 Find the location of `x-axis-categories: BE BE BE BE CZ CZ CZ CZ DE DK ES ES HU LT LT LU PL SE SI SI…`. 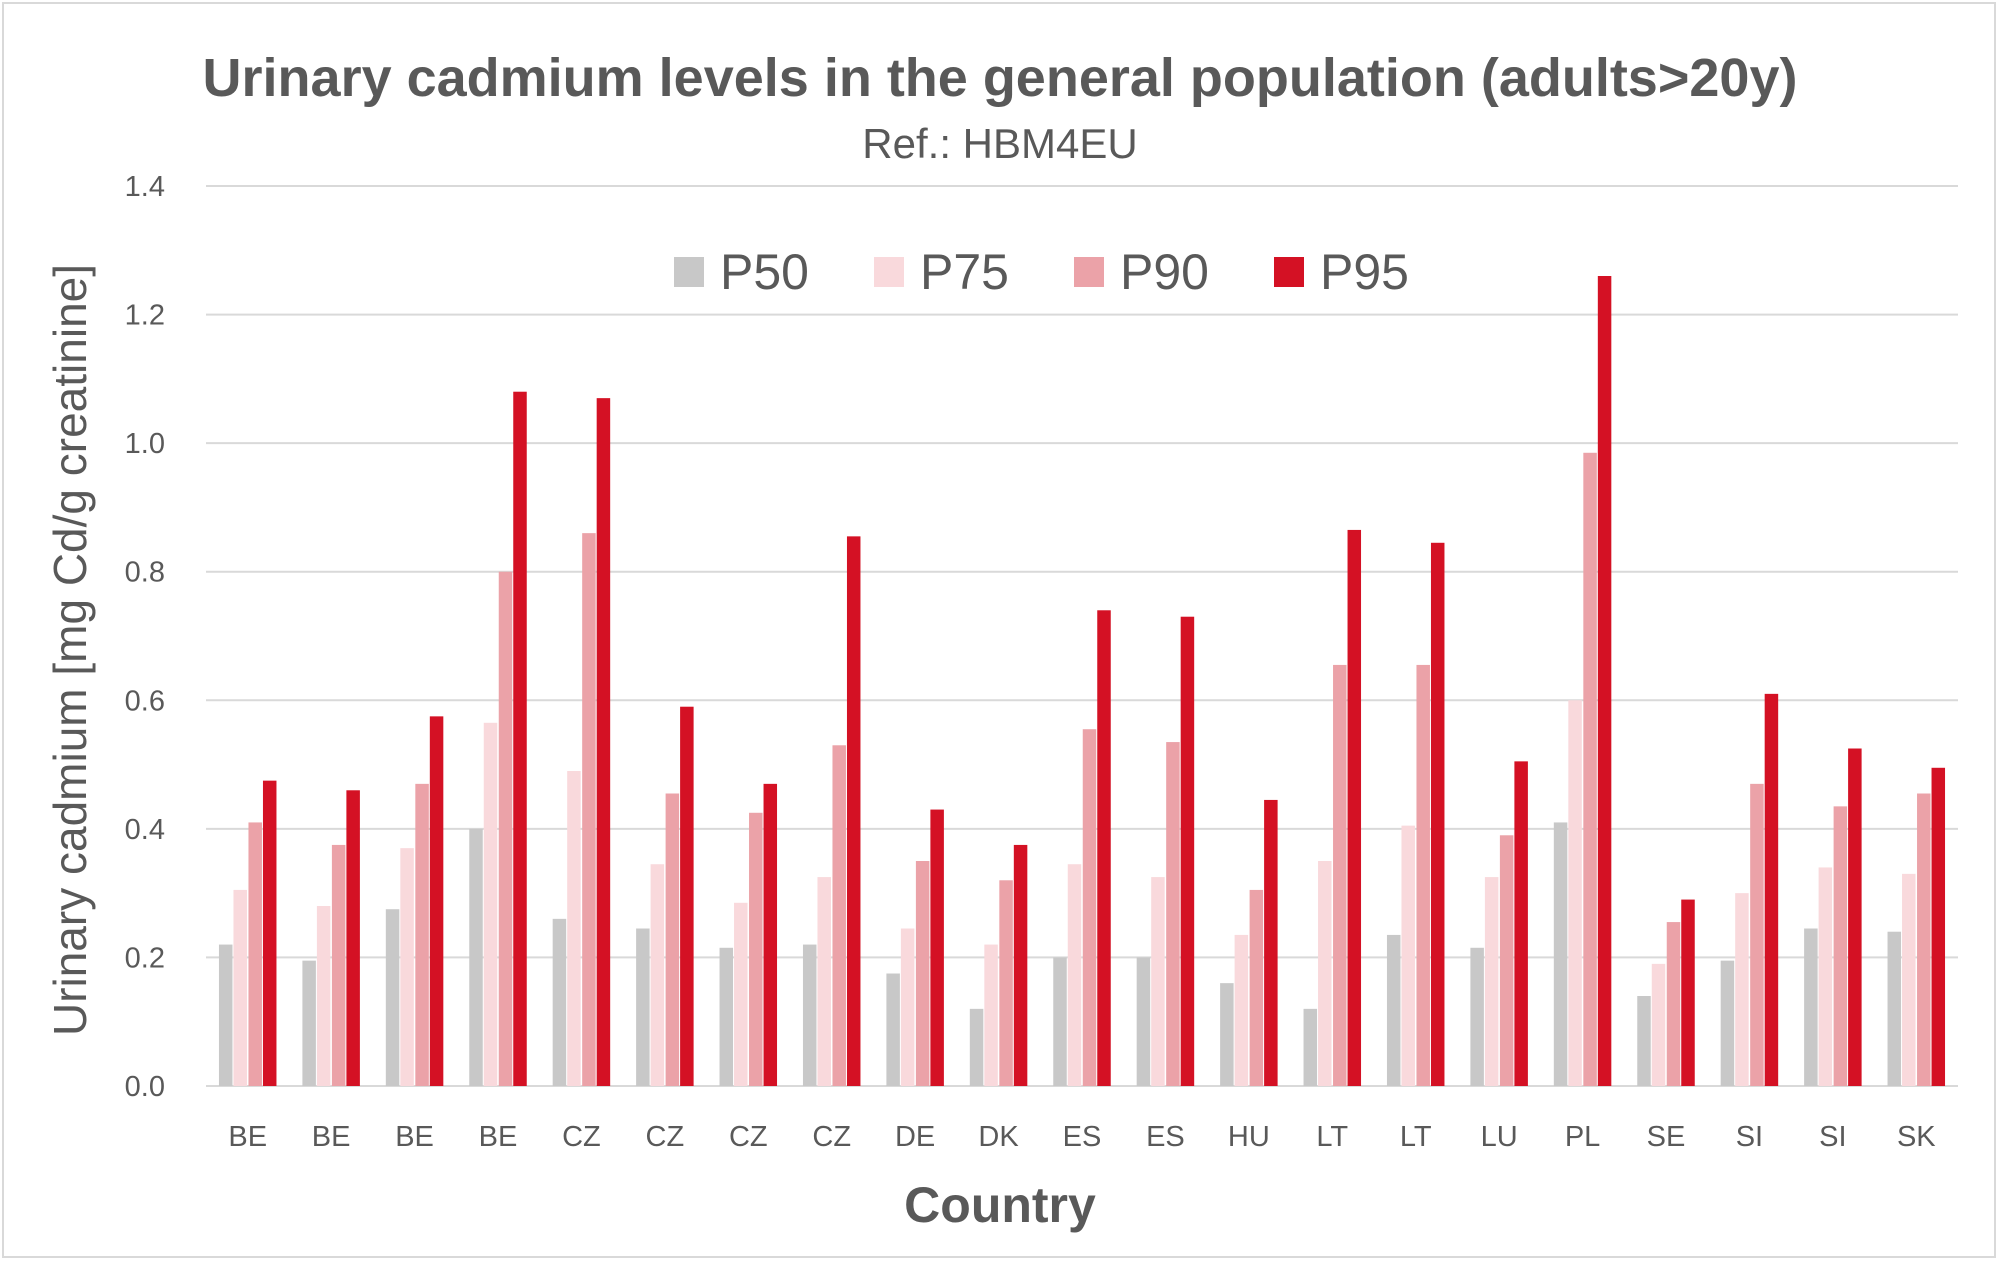

x-axis-categories: BE BE BE BE CZ CZ CZ CZ DE DK ES ES HU LT LT LU PL SE SI SI… is located at coordinates (1082, 1137).